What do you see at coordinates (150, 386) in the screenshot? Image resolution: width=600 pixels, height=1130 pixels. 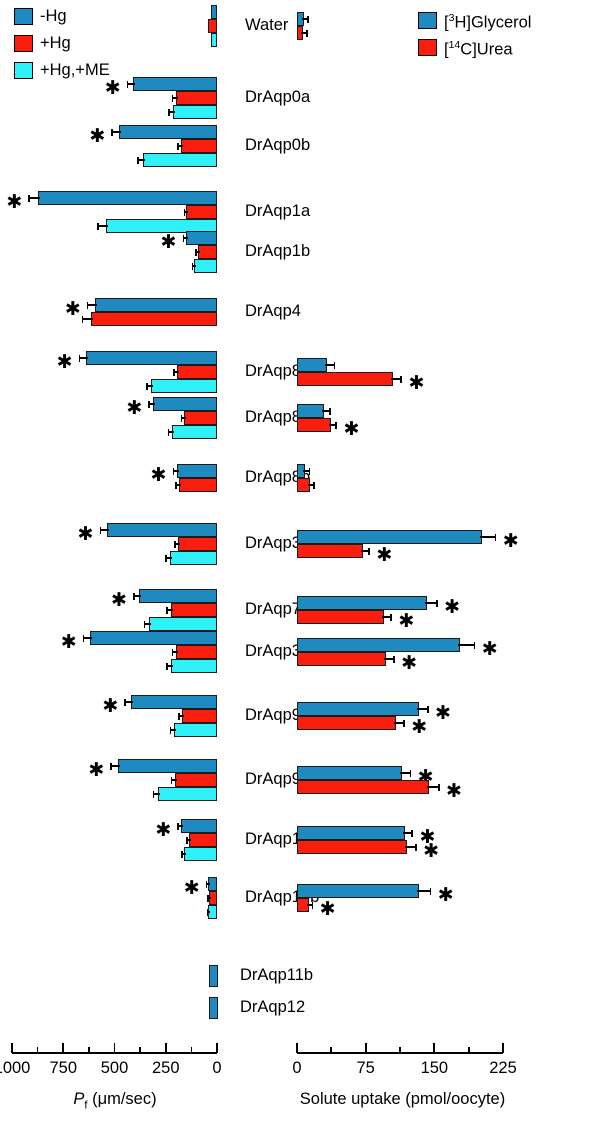 I see `errorbar-left-DrAqp8aa-HgME` at bounding box center [150, 386].